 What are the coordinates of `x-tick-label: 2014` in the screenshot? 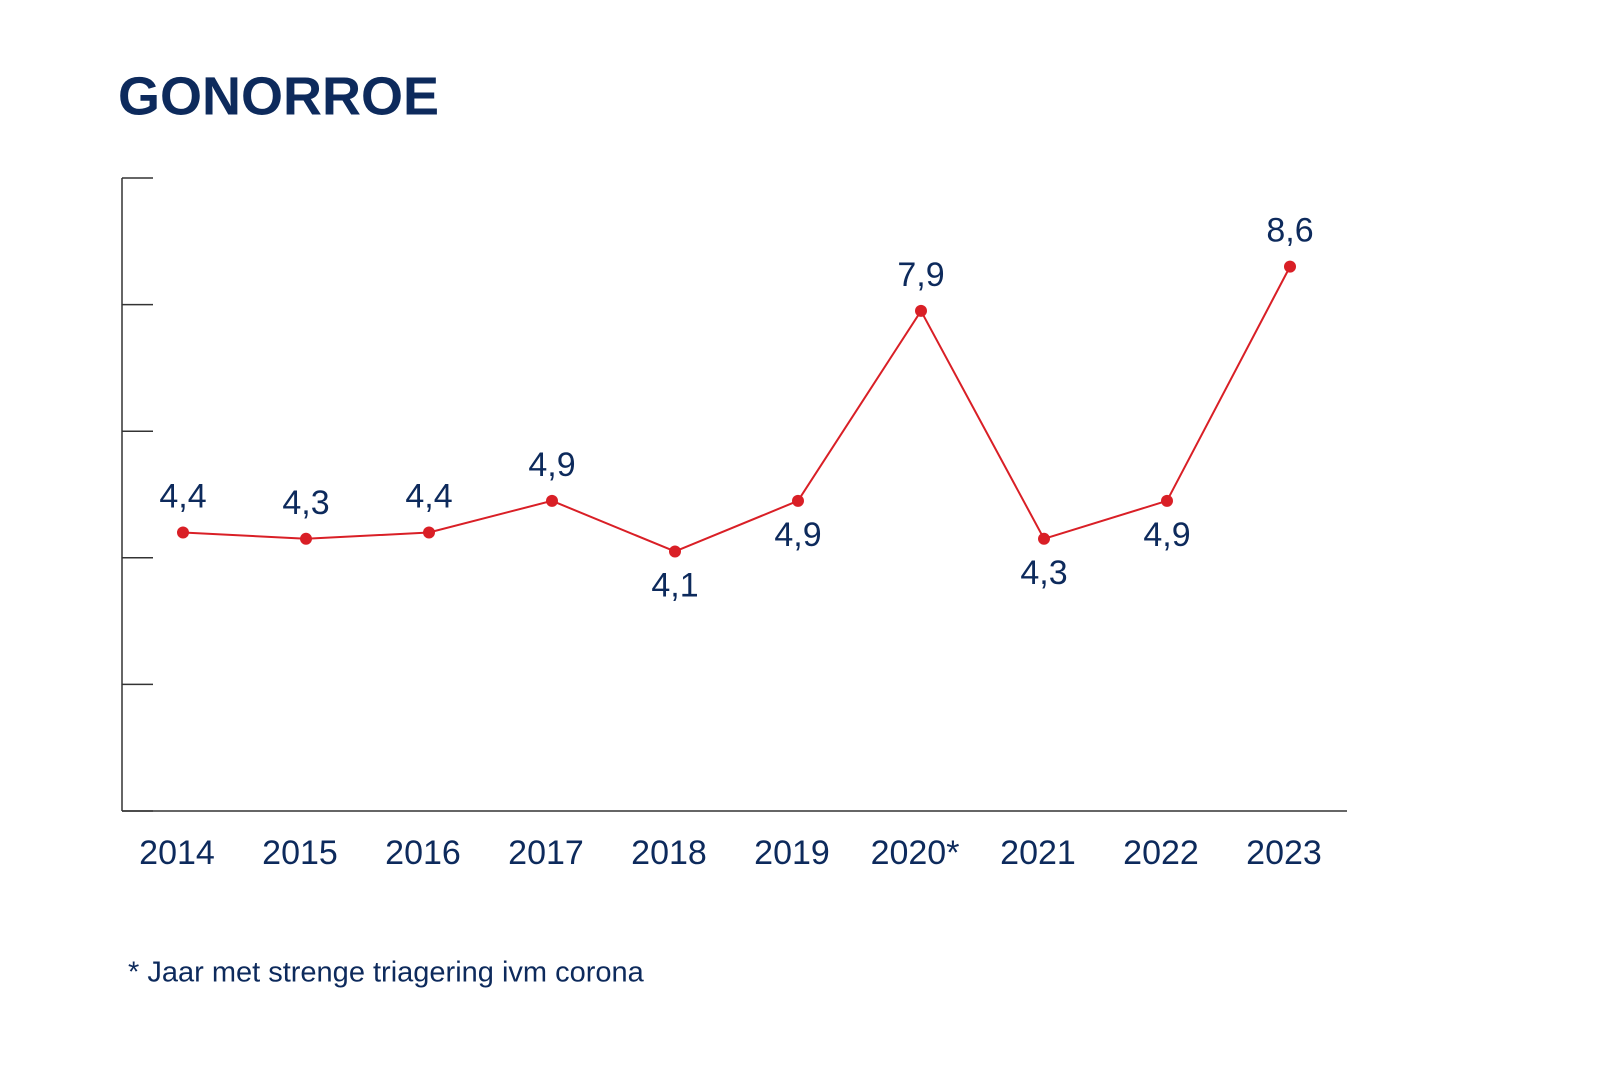 It's located at (177, 853).